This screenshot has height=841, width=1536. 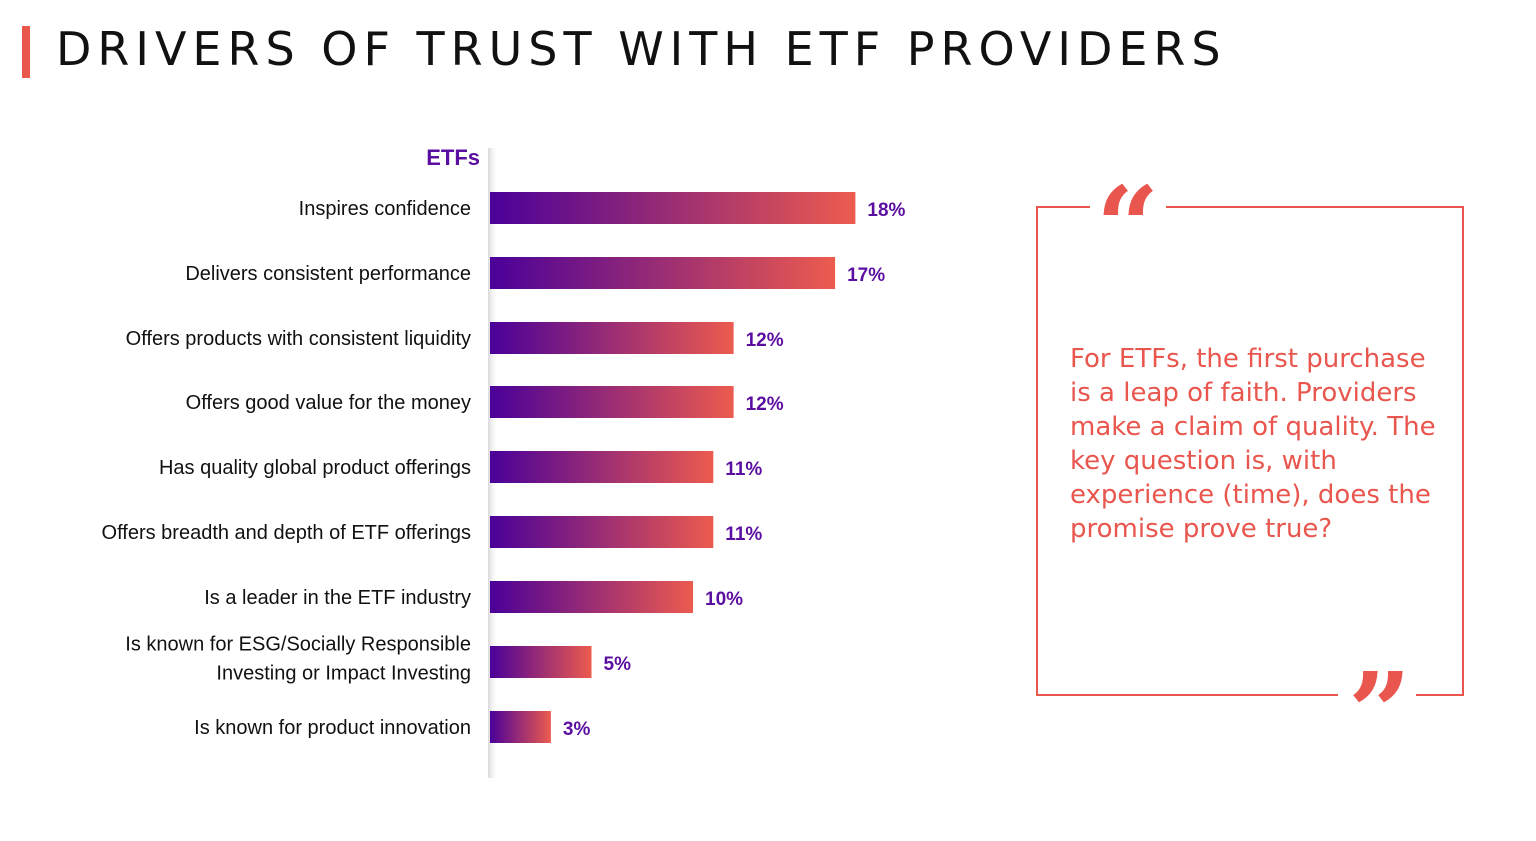 What do you see at coordinates (1063, 207) in the screenshot?
I see `quote-border-top-left` at bounding box center [1063, 207].